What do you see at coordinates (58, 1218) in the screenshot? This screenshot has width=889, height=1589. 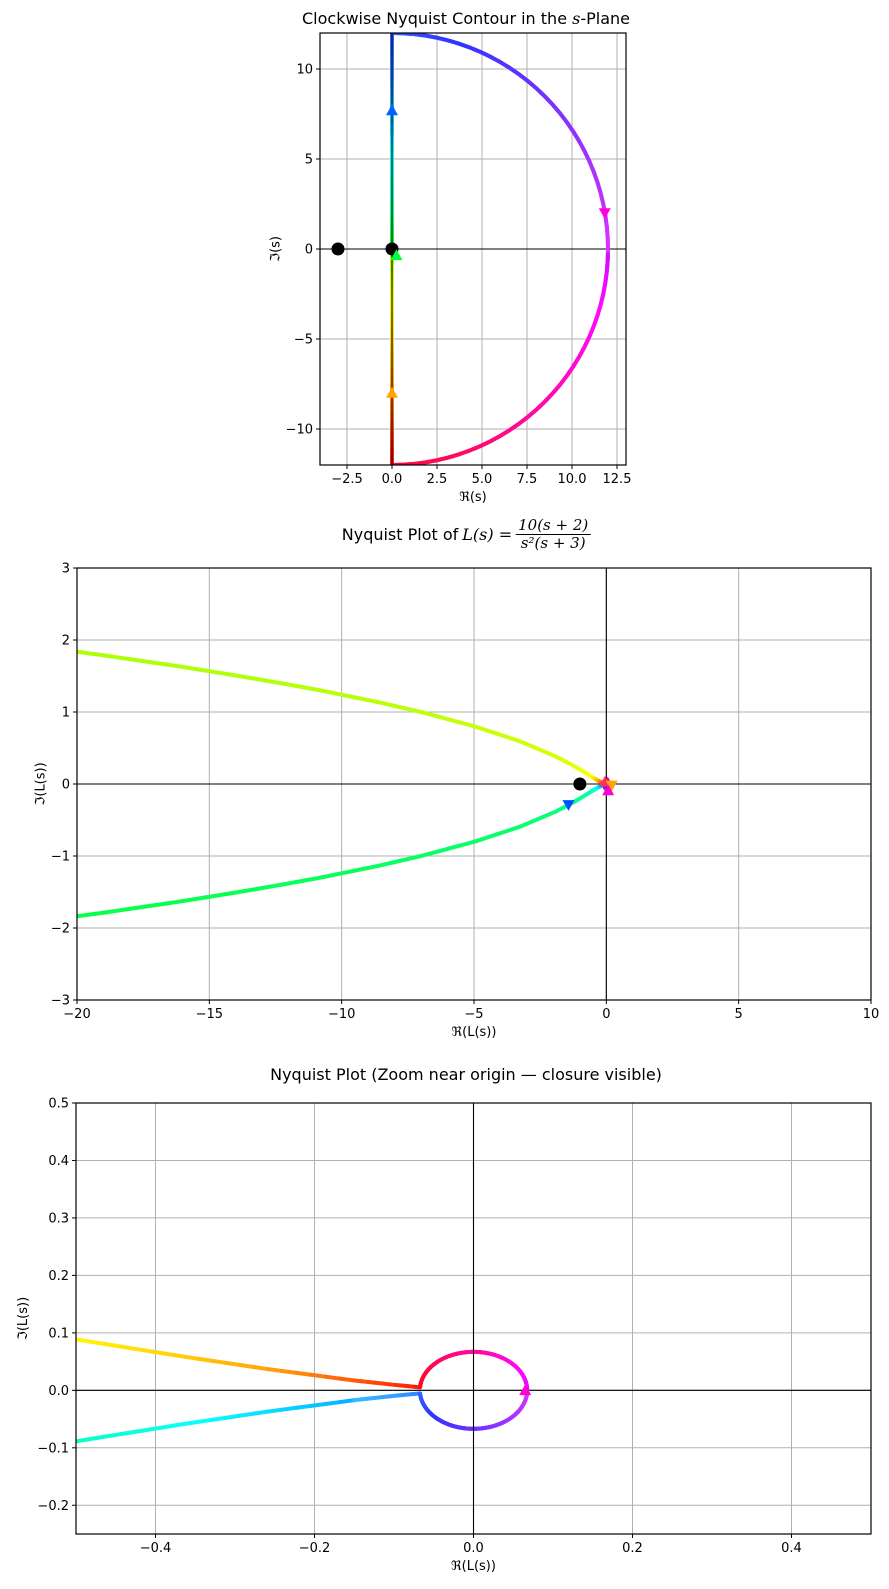 I see `y-tick-label: 0.3` at bounding box center [58, 1218].